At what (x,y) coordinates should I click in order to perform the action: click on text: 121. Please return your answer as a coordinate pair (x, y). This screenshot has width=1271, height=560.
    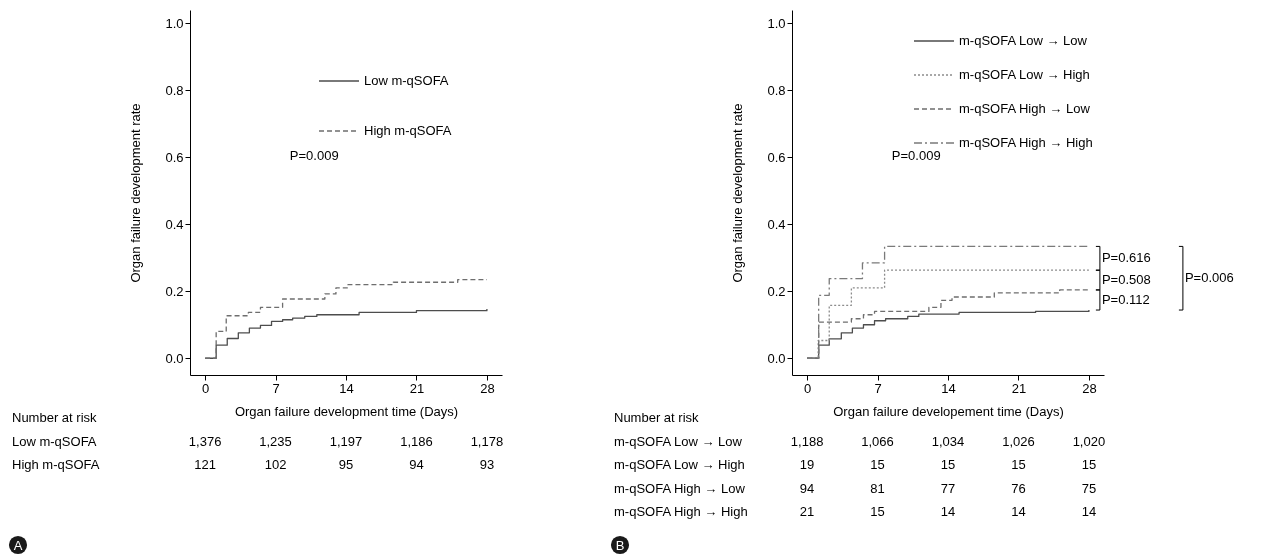
    Looking at the image, I should click on (205, 464).